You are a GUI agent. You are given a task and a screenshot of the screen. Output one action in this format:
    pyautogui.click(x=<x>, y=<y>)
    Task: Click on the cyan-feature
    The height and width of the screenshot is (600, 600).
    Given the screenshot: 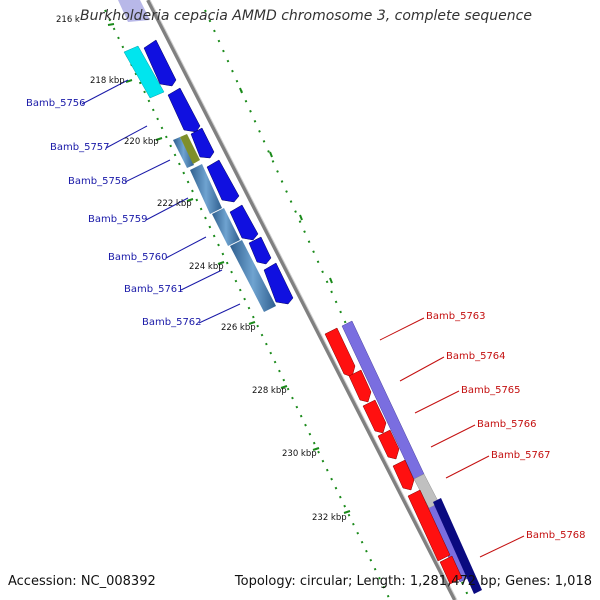 What is the action you would take?
    pyautogui.click(x=144, y=72)
    